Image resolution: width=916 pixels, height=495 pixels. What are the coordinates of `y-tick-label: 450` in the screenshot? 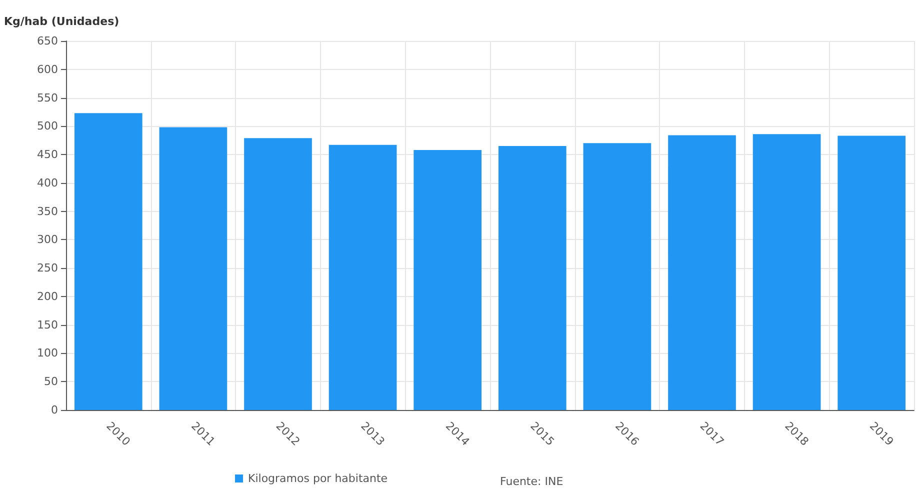 It's located at (47, 155).